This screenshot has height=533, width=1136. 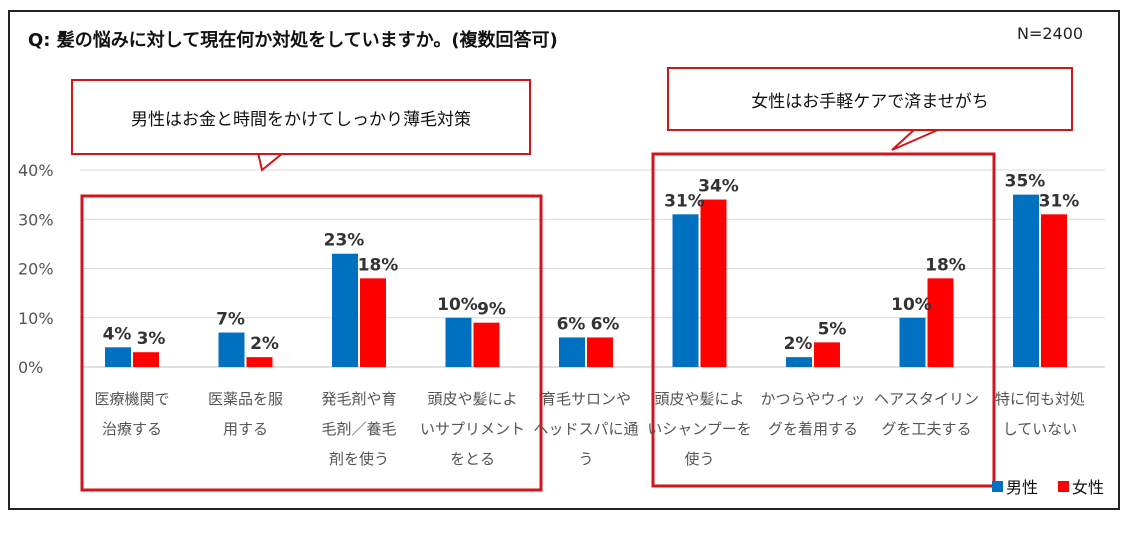 What do you see at coordinates (301, 117) in the screenshot?
I see `callout-male: 男性はお金と時間をかけてしっかり薄毛対策` at bounding box center [301, 117].